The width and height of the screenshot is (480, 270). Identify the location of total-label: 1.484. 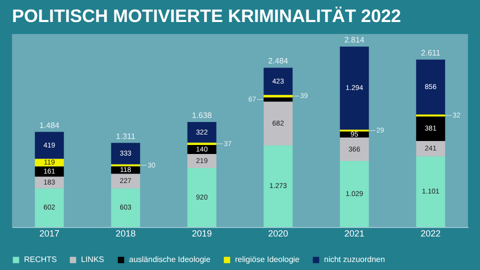
(49, 125).